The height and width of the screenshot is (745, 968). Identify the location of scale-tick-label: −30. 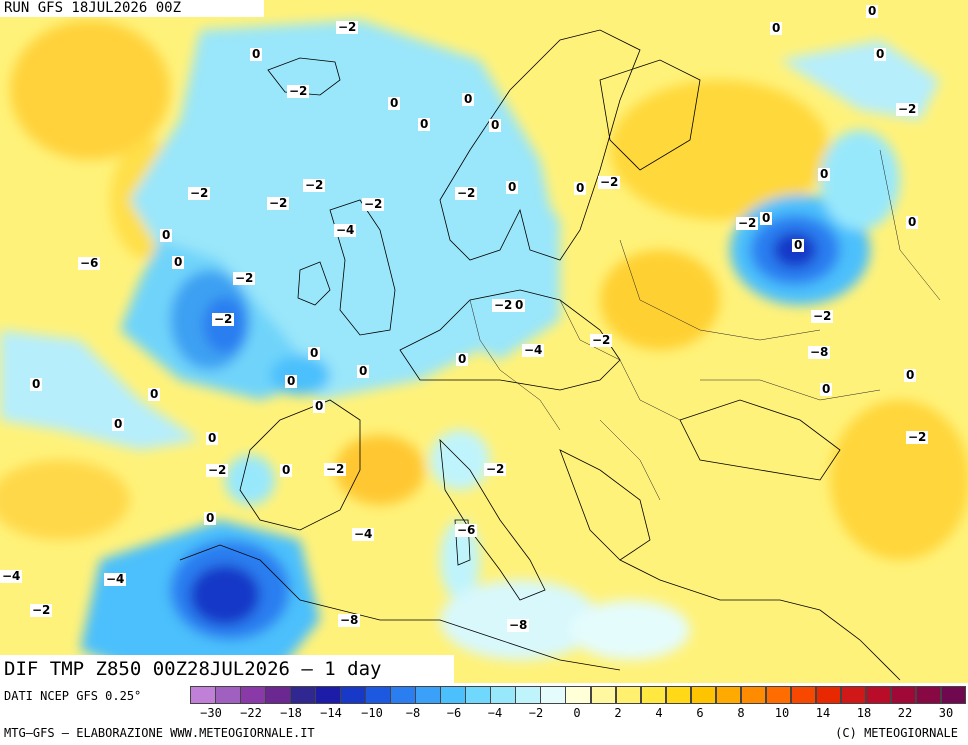
(211, 713).